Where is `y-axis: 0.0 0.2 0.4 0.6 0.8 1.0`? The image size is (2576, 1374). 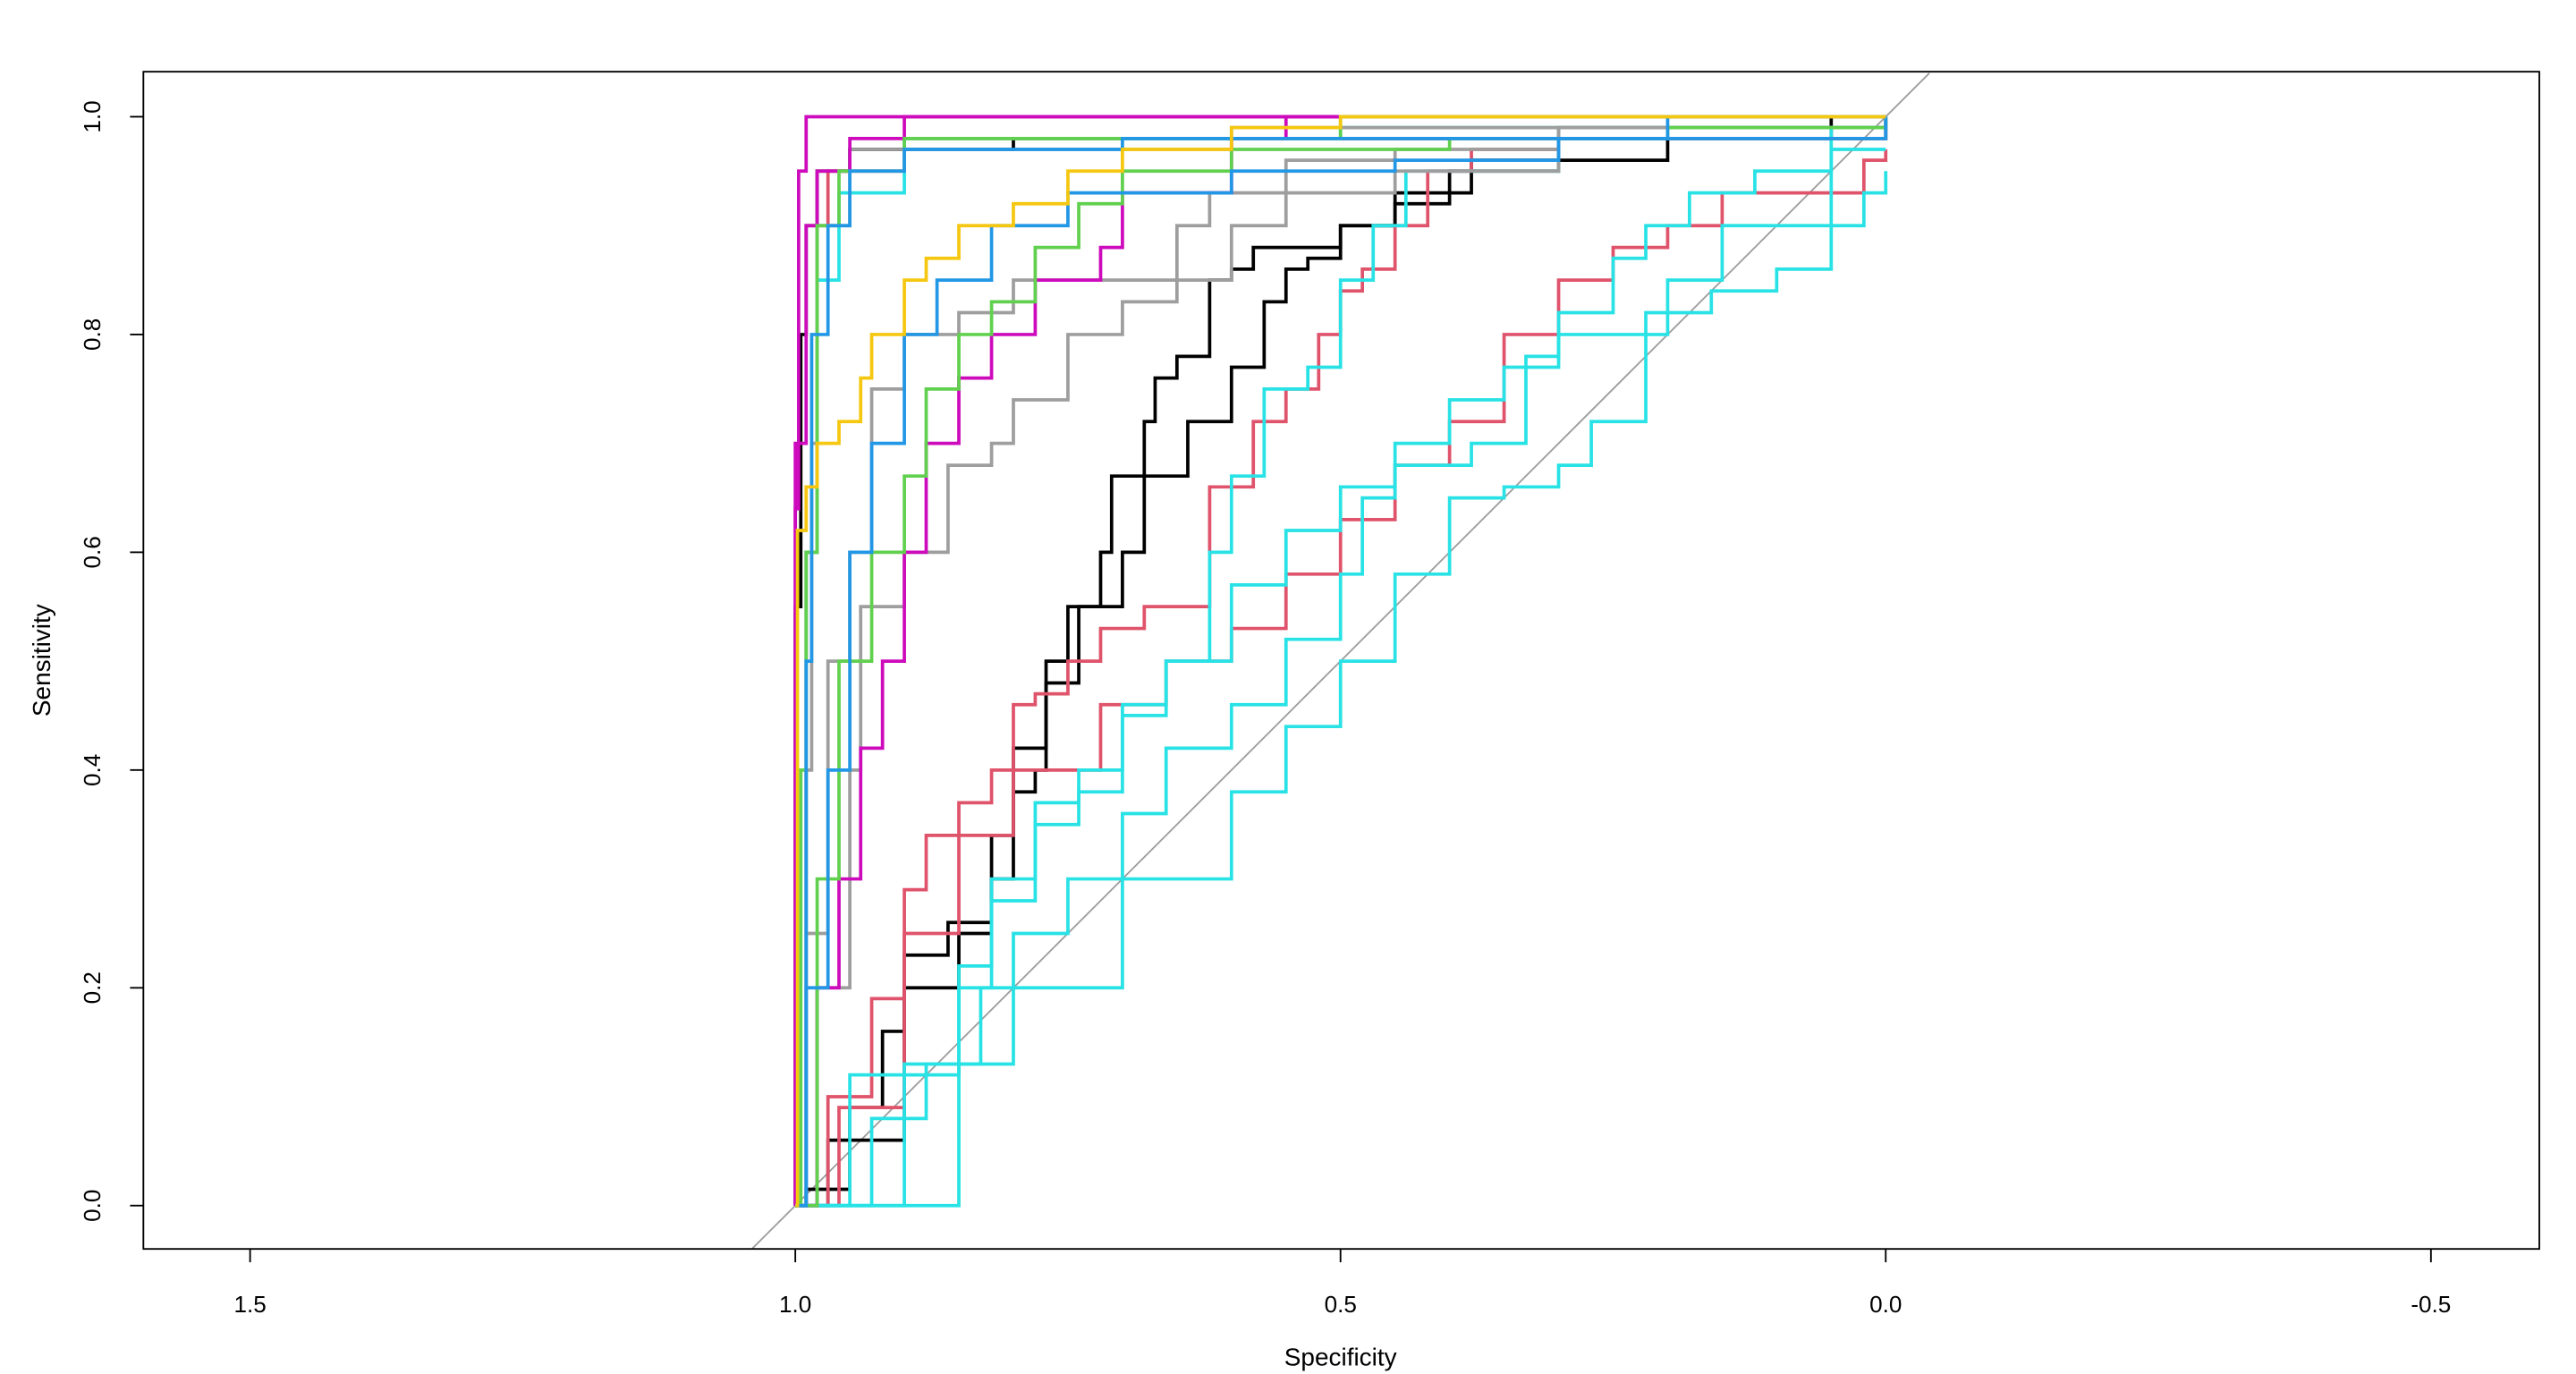
y-axis: 0.0 0.2 0.4 0.6 0.8 1.0 is located at coordinates (111, 661).